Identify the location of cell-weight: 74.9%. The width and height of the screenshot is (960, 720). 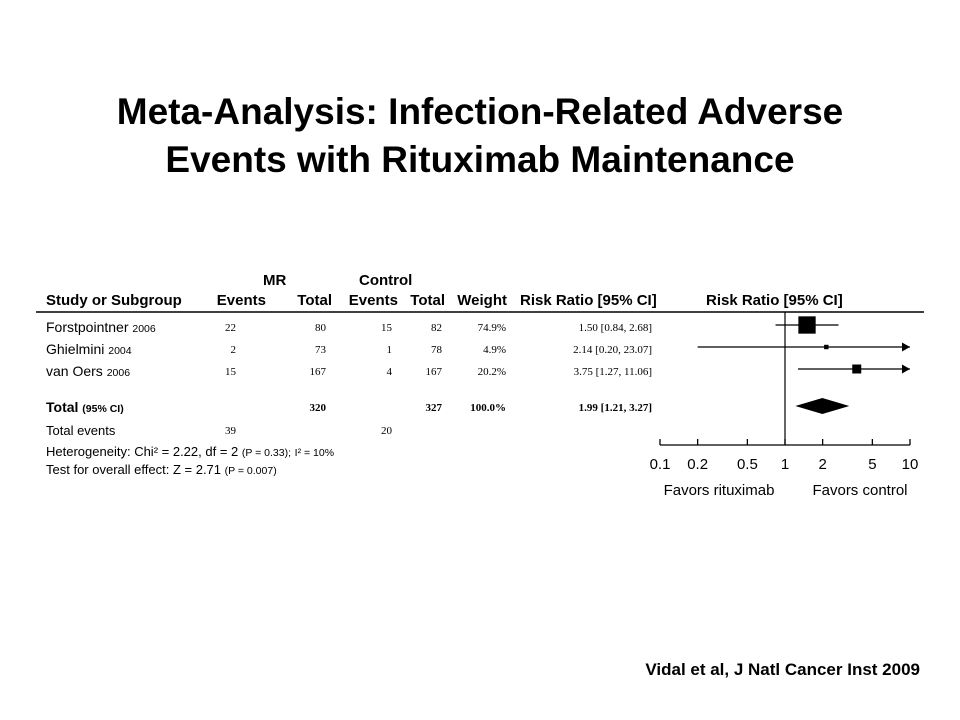
(491, 328).